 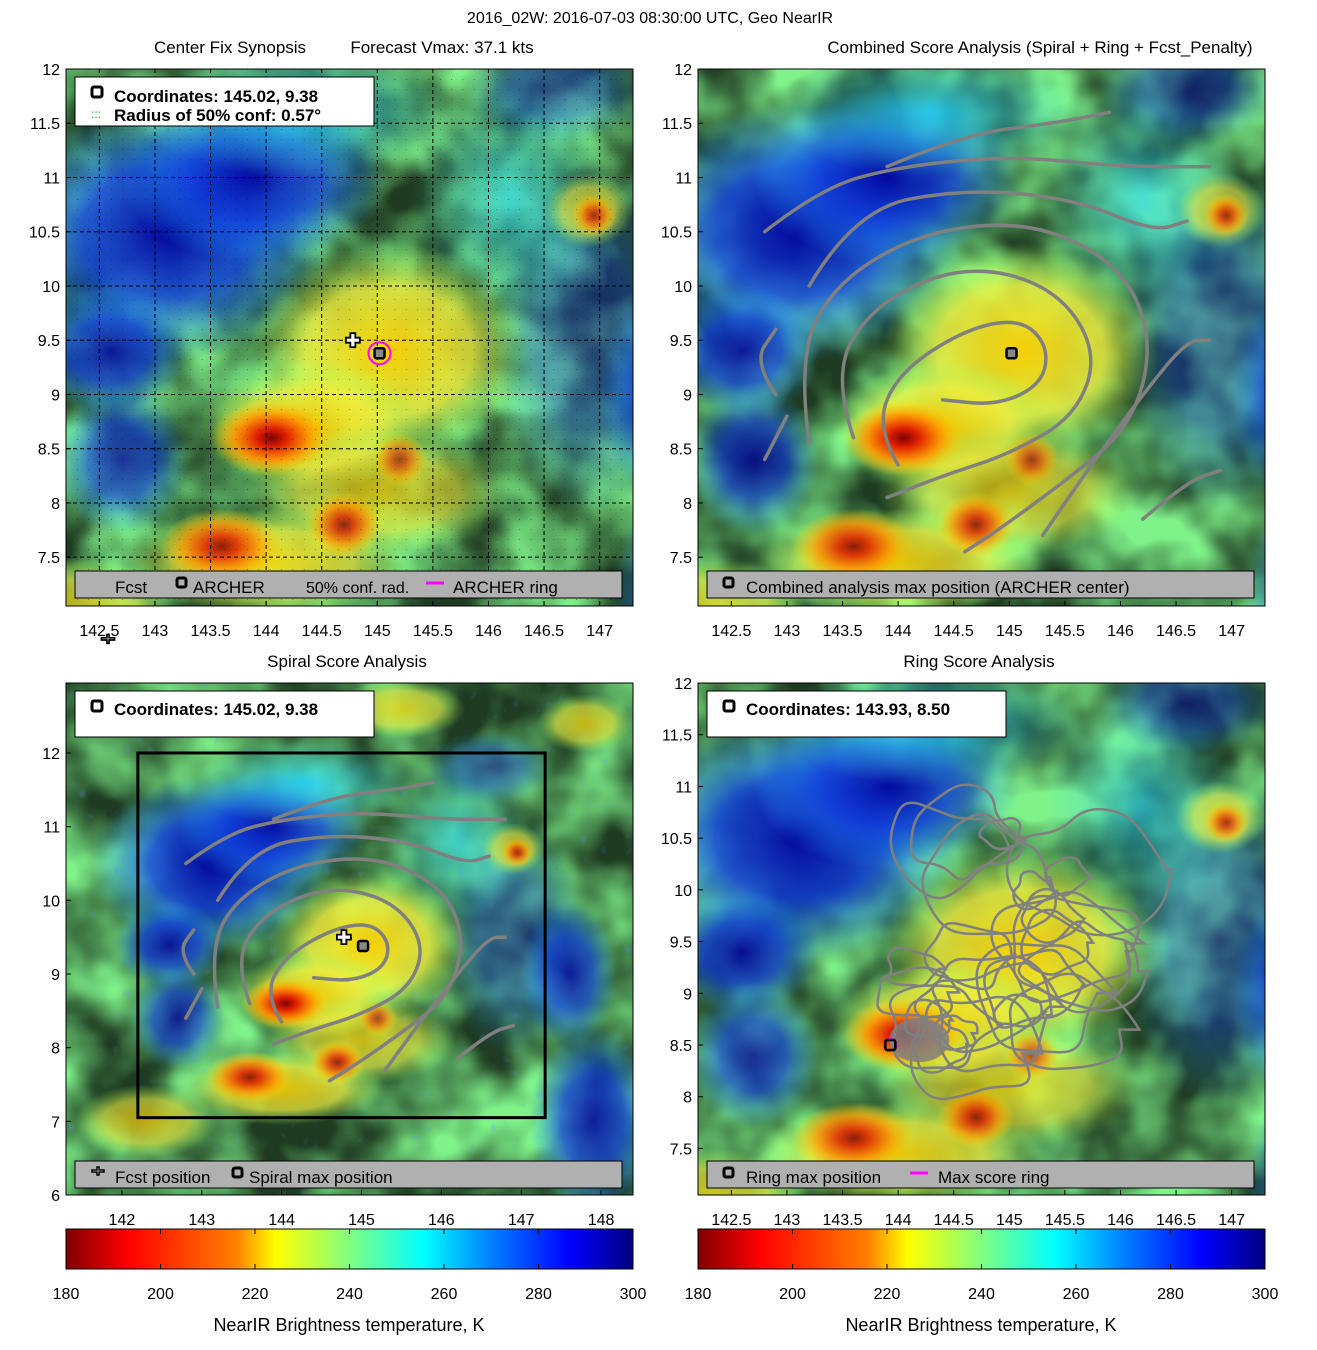 What do you see at coordinates (131, 587) in the screenshot?
I see `tl-legend-fcst: Fcst` at bounding box center [131, 587].